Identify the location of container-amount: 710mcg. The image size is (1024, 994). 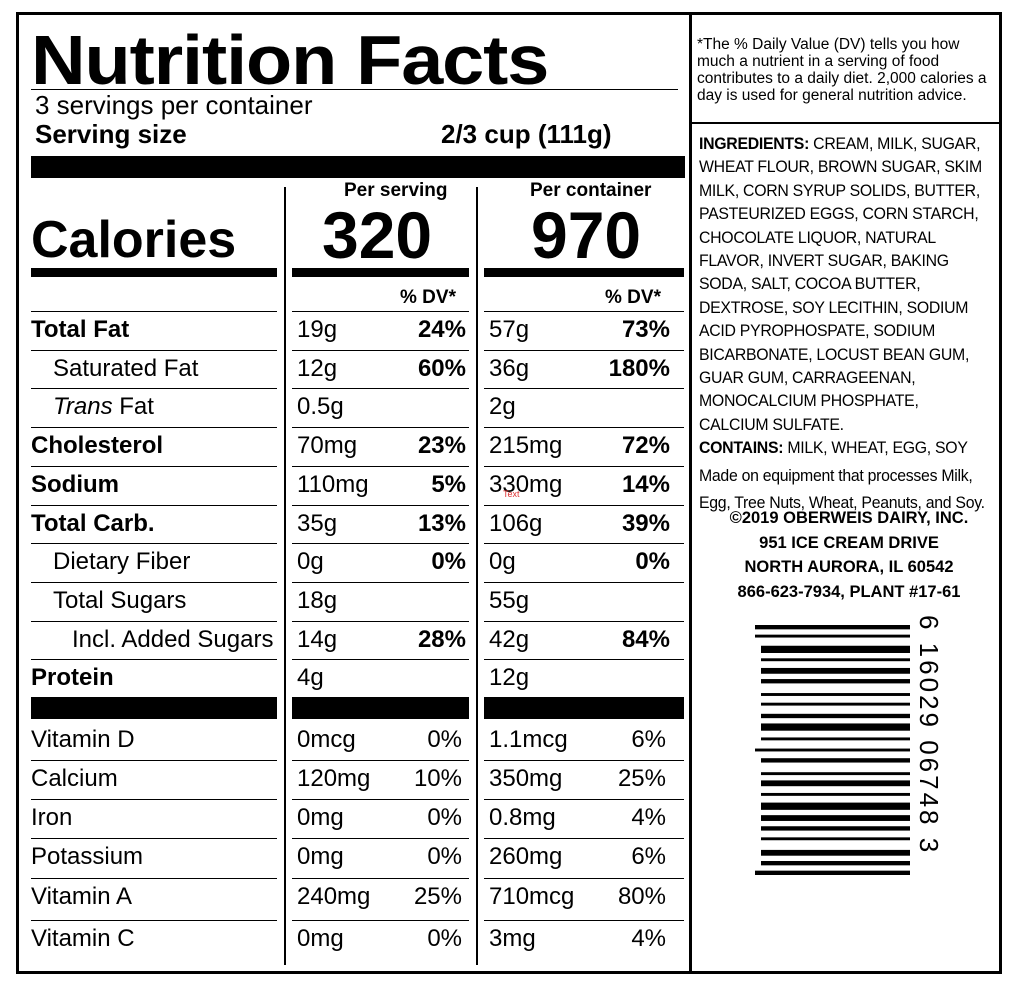
(532, 896).